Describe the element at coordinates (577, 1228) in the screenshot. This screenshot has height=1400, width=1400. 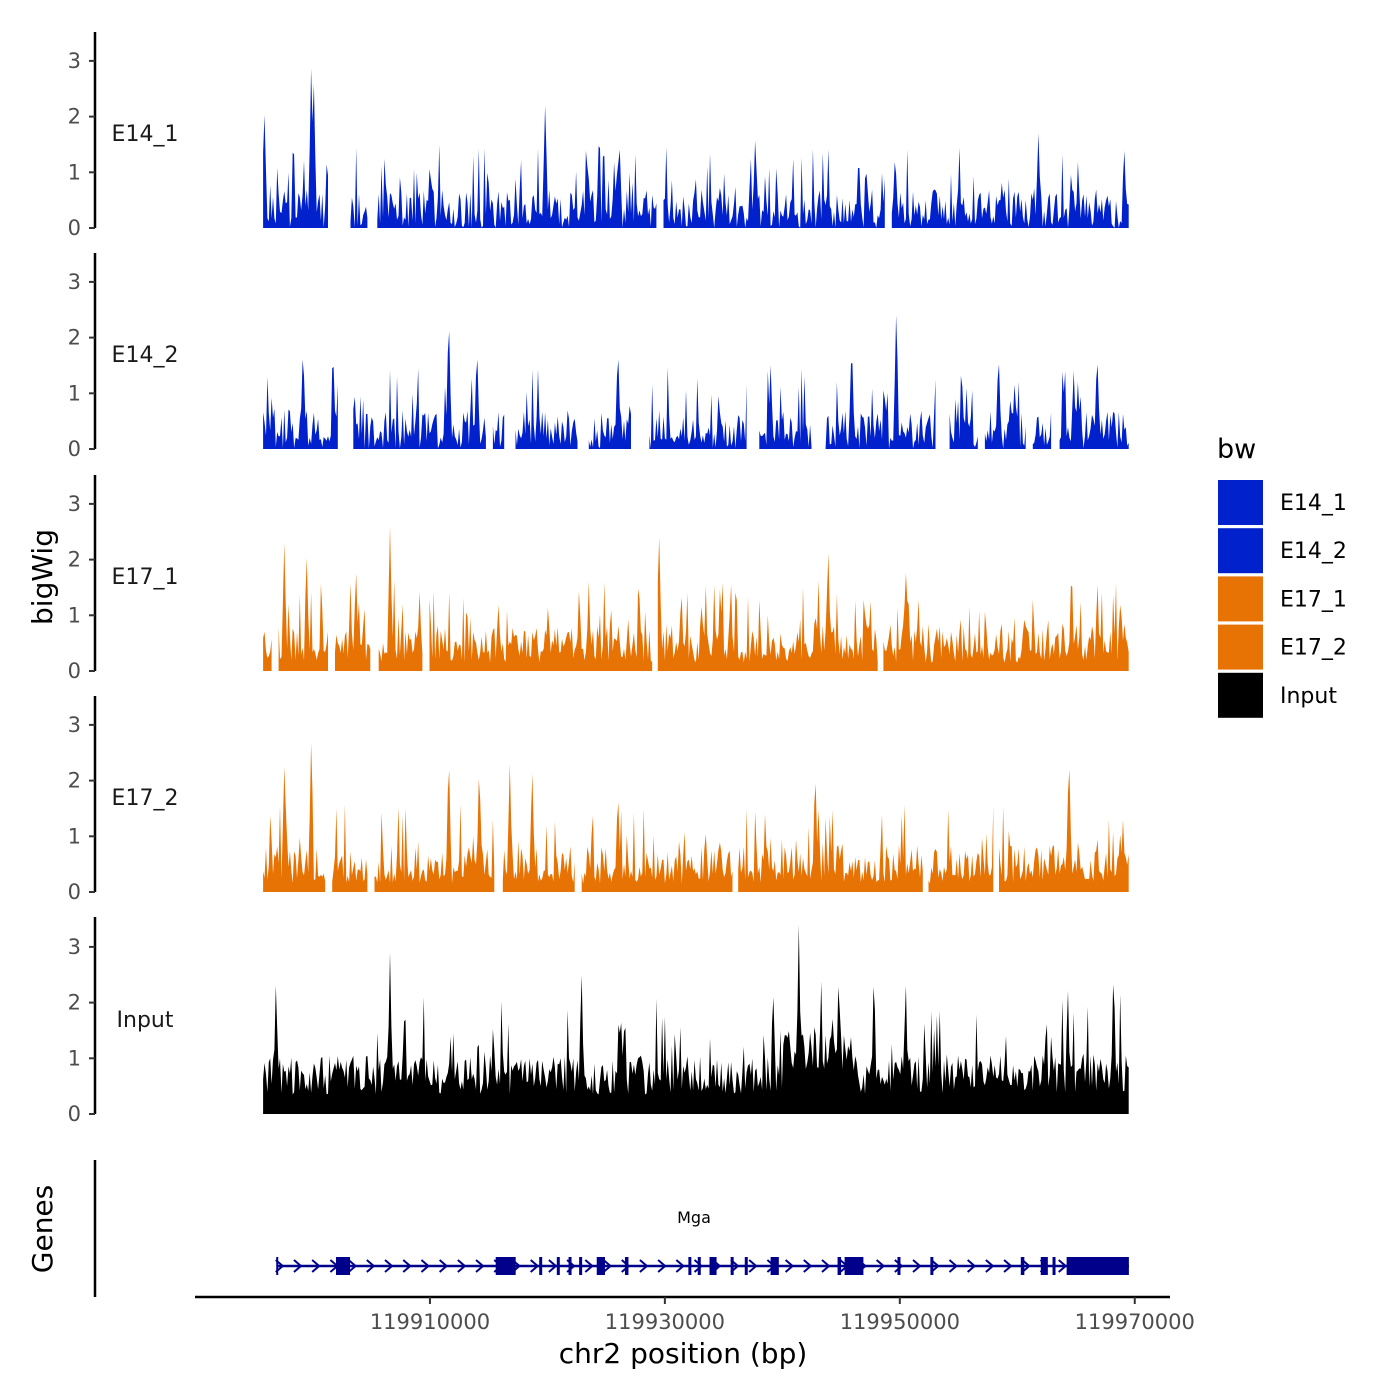
I see `gene-track: Genes Mga` at that location.